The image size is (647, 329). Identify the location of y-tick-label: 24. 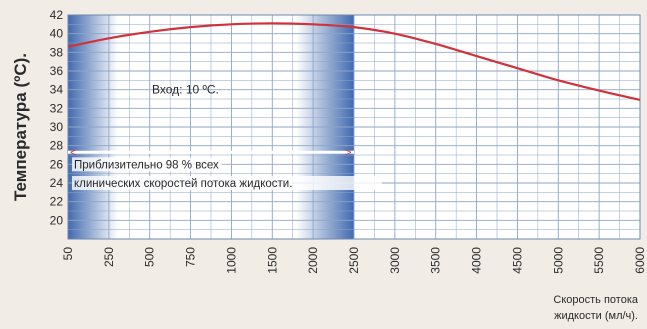
(57, 183).